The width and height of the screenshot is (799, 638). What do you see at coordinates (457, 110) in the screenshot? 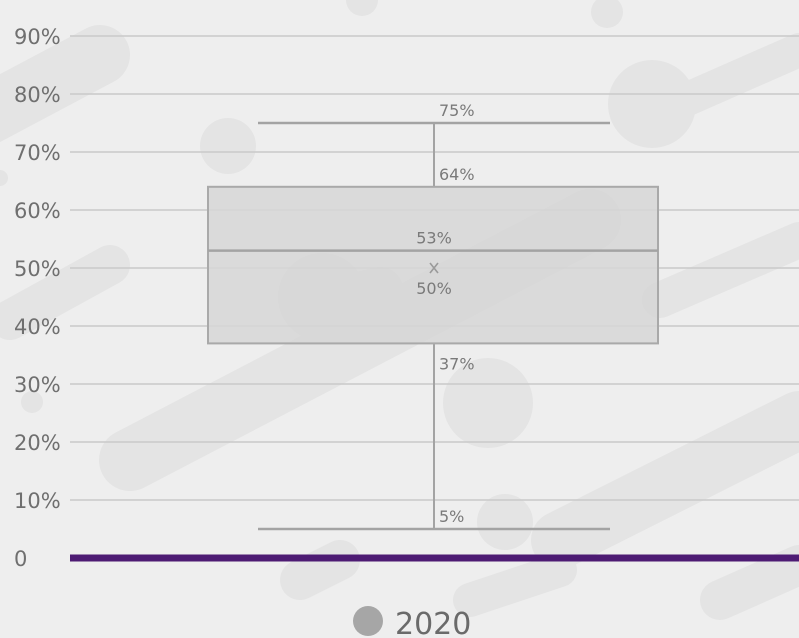
I see `label-max: 75%` at bounding box center [457, 110].